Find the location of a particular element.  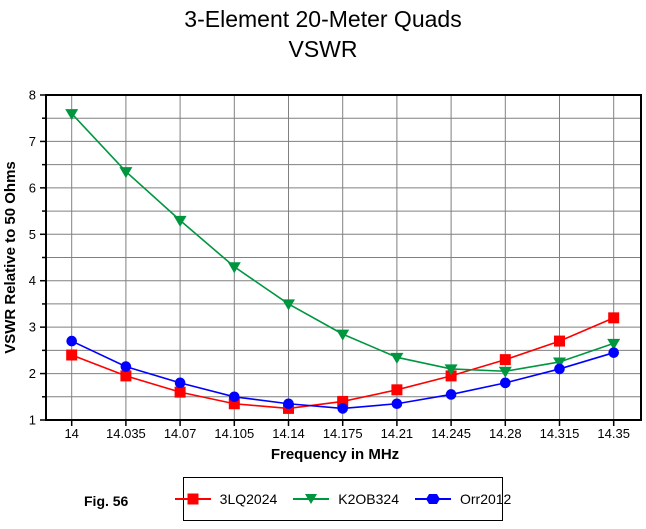

legend-box: 3LQ2024 K2OB324 Orr2012 is located at coordinates (342, 499).